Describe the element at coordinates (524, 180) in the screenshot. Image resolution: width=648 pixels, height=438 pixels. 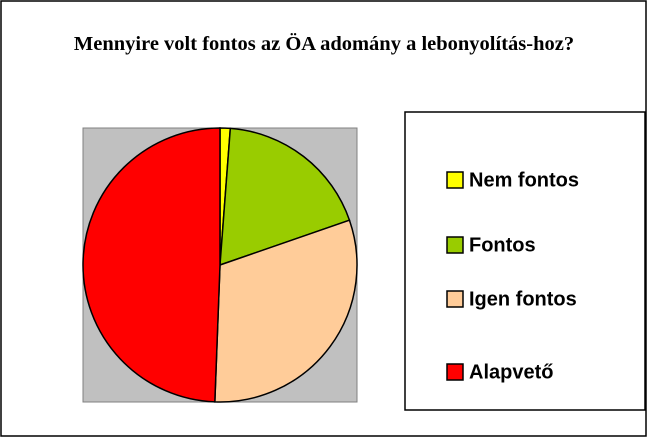
I see `legend-label: Nem fontos` at that location.